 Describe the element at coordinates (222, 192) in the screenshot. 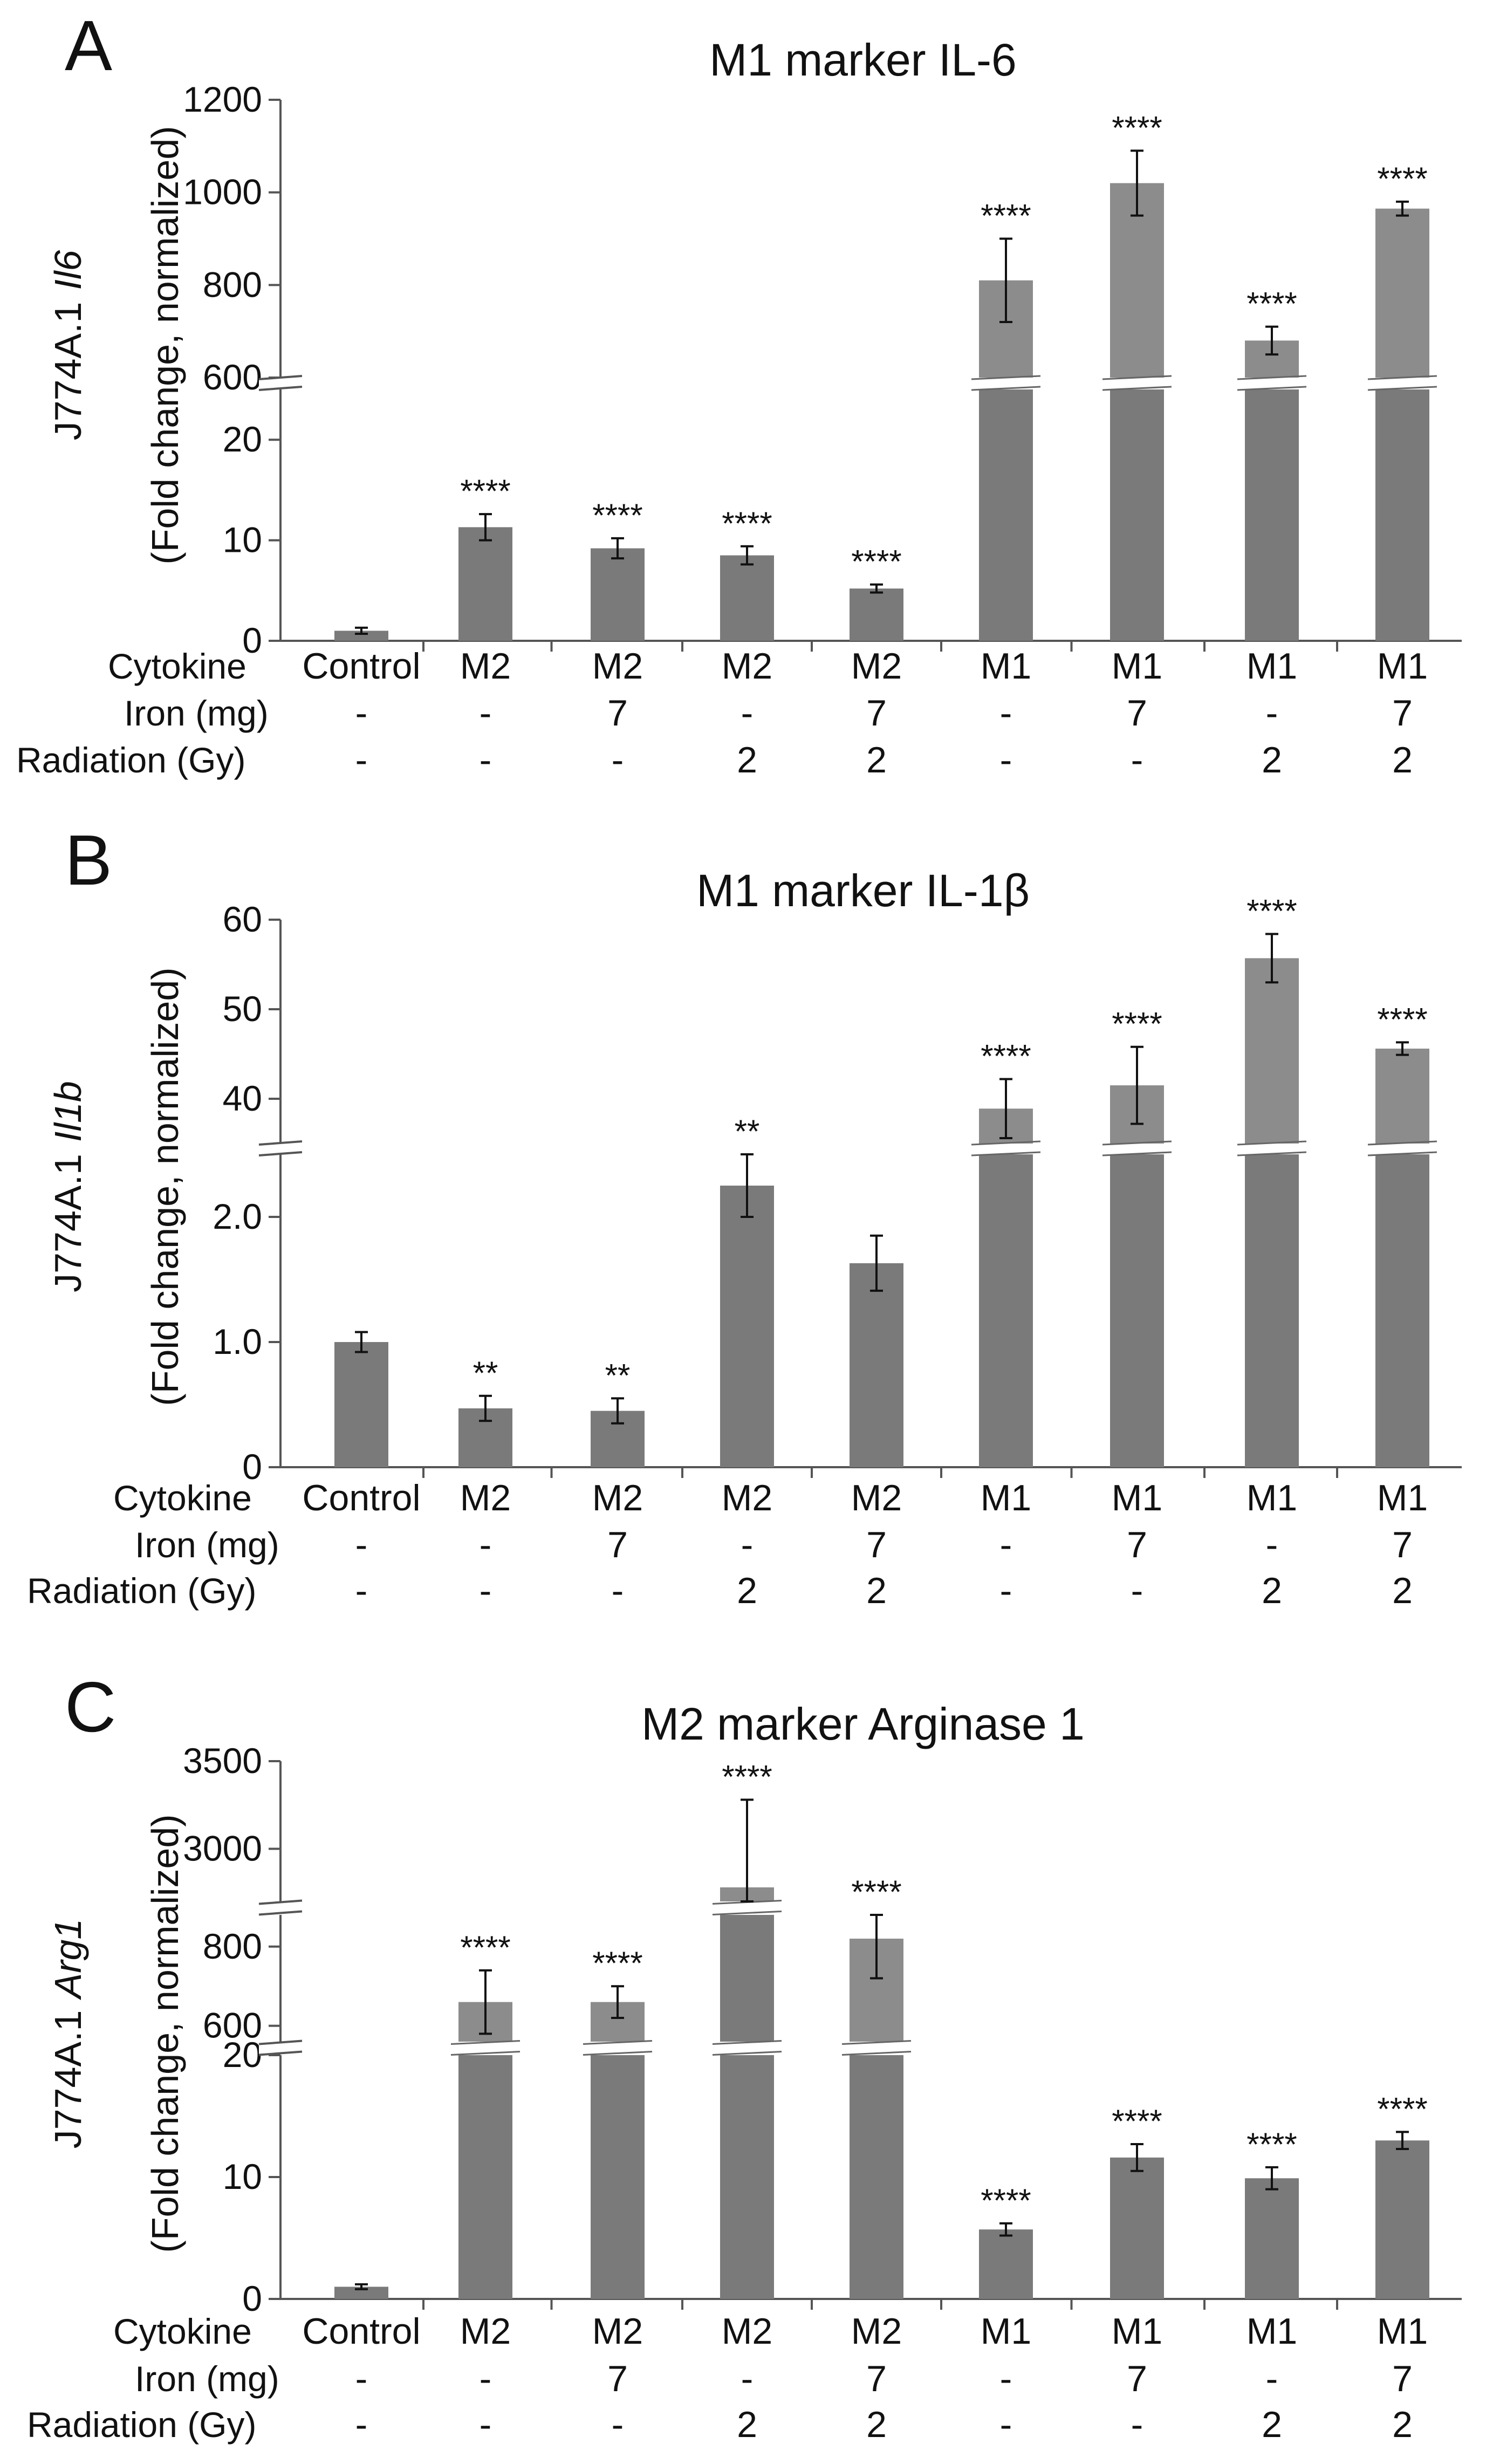

I see `y-tick-label: 1000` at that location.